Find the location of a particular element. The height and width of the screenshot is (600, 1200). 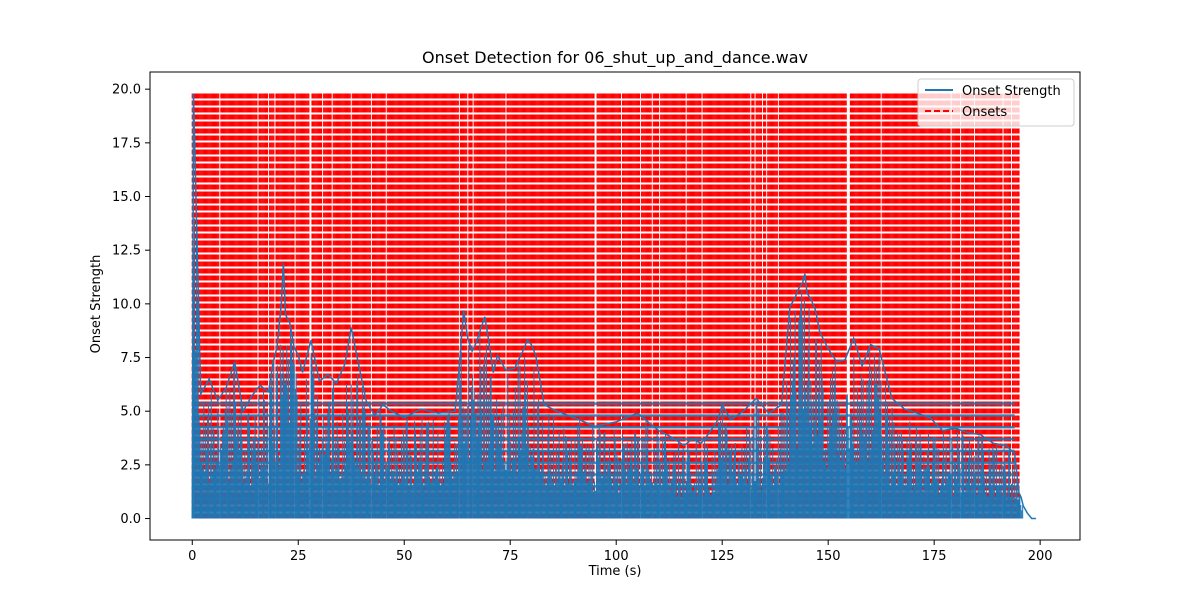

x-tick-label: 25 is located at coordinates (298, 556).